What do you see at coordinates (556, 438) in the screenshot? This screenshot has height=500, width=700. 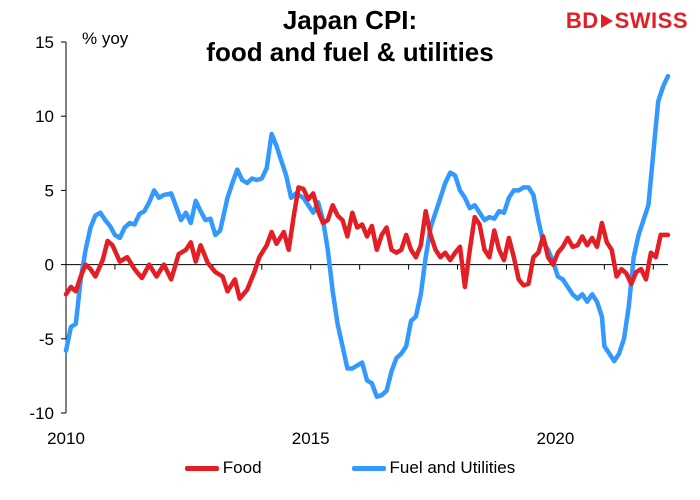 I see `x-tick-label: 2020` at bounding box center [556, 438].